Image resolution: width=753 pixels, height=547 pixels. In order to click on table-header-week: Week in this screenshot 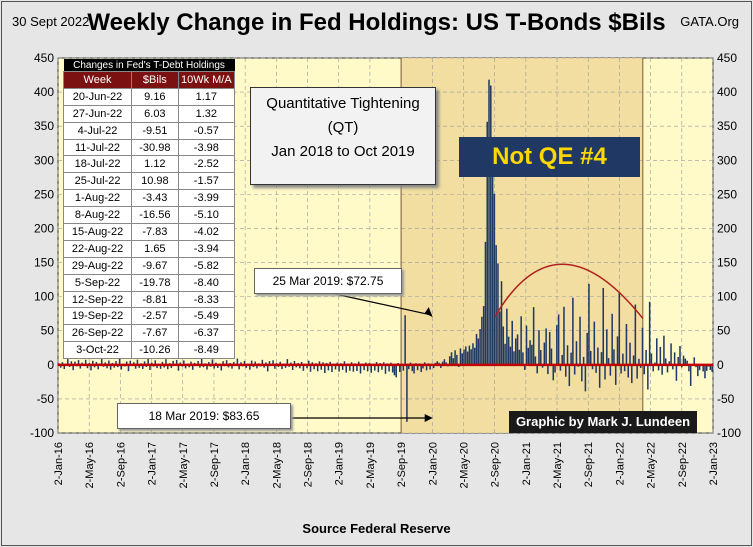, I will do `click(97, 80)`.